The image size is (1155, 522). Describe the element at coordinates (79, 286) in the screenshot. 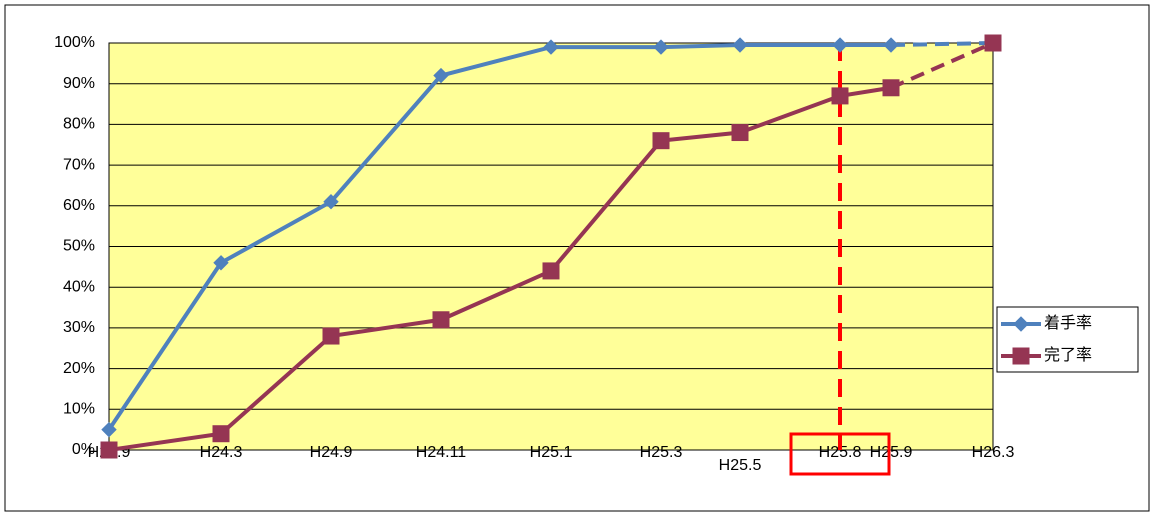

I see `y-tick-label: 40%` at that location.